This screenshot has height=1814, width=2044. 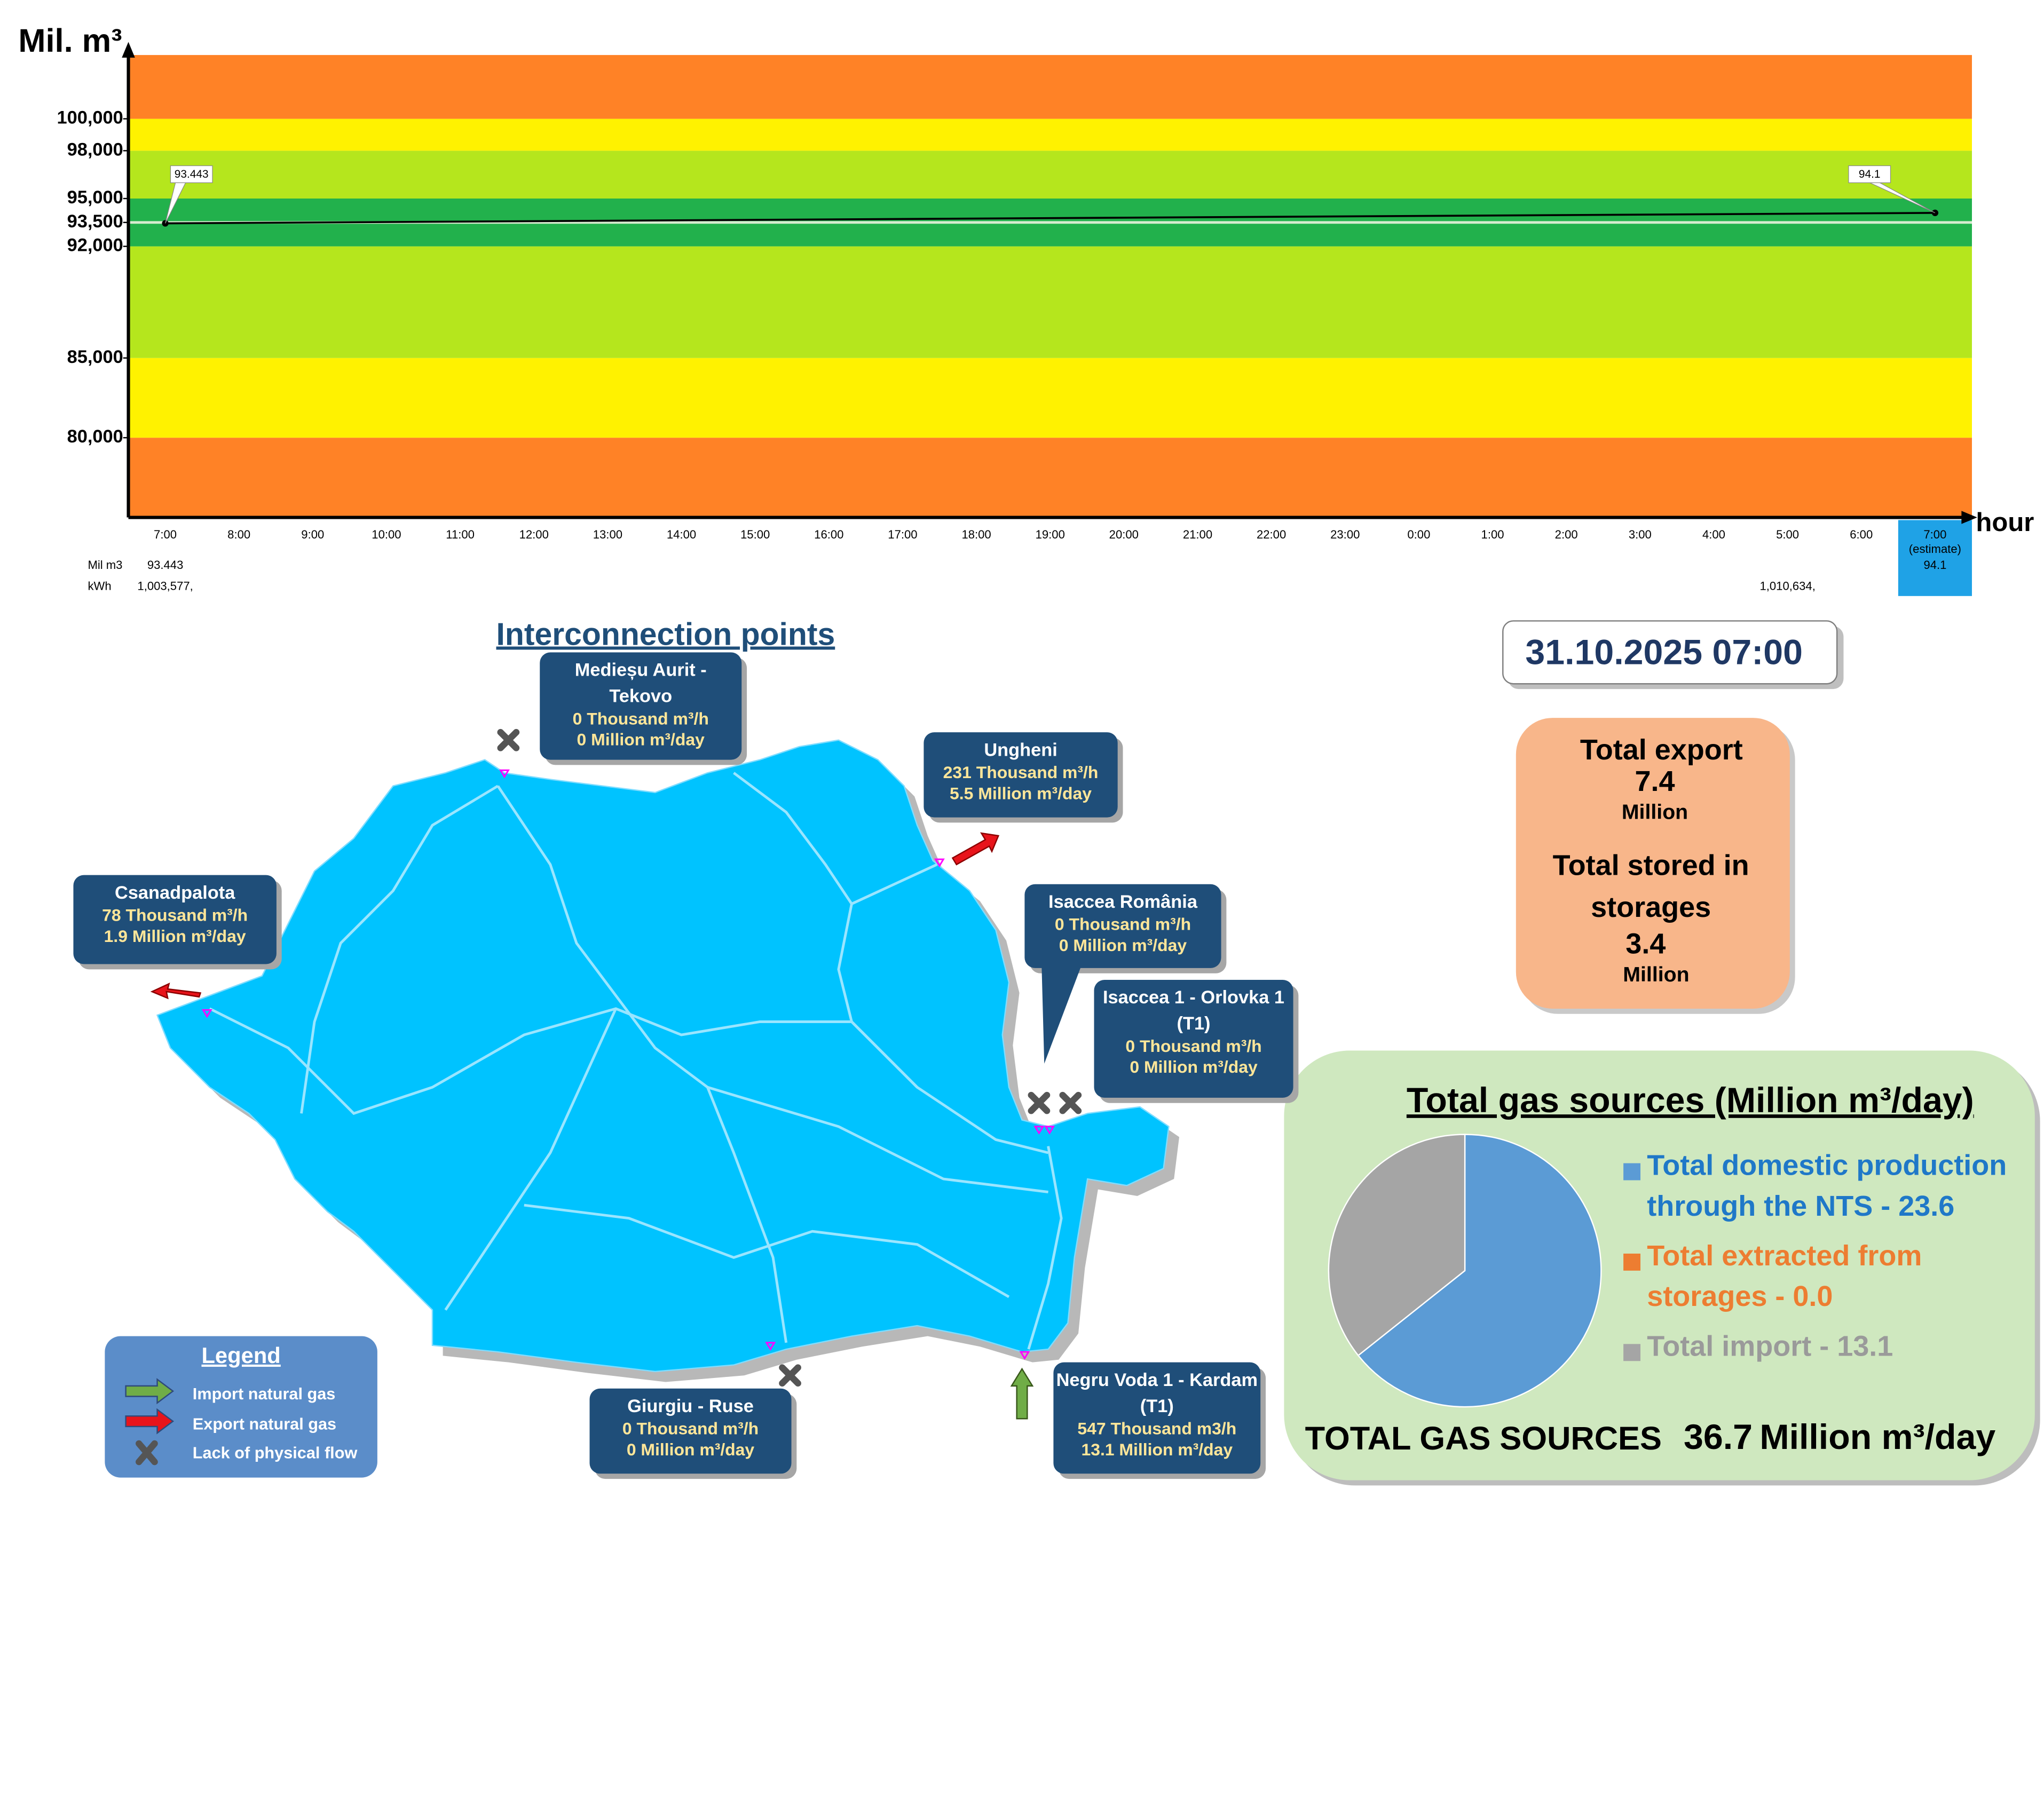 I want to click on x-tick-label-box: 6:00, so click(x=1861, y=534).